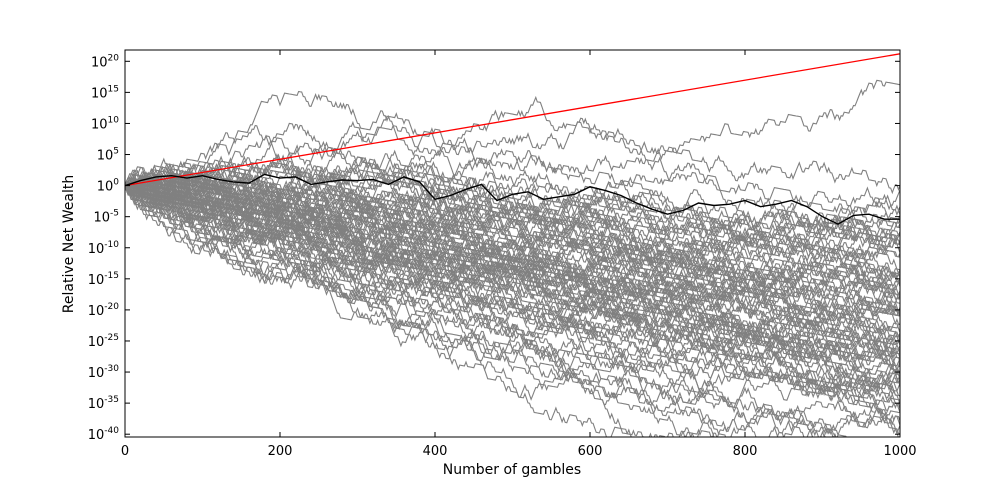 The height and width of the screenshot is (500, 1000). I want to click on y-tick-label: 10⁻³⁰, so click(104, 372).